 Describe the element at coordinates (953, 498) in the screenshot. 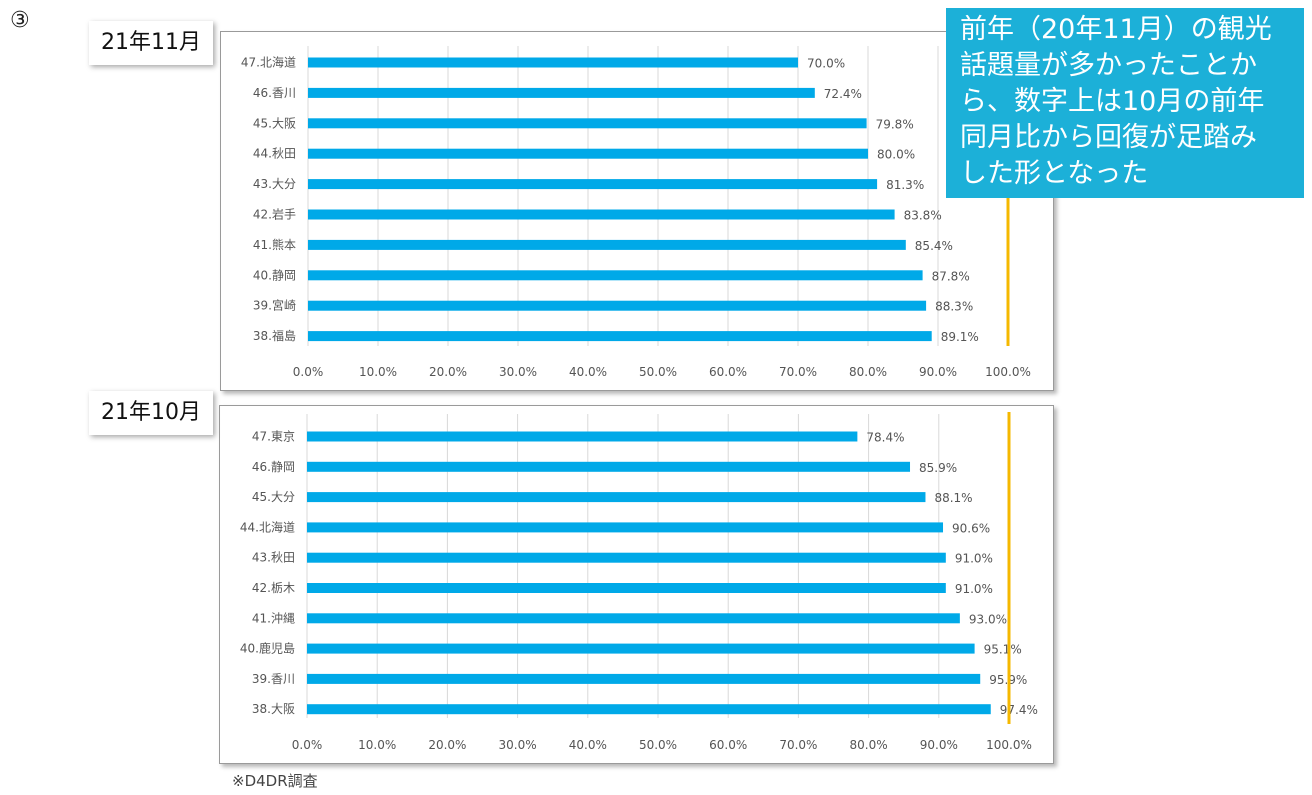

I see `data-label: 88.1%` at that location.